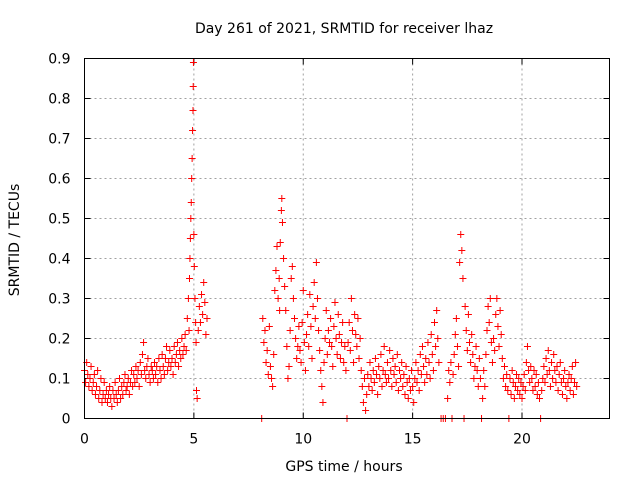  I want to click on x-tick-label: 20, so click(522, 440).